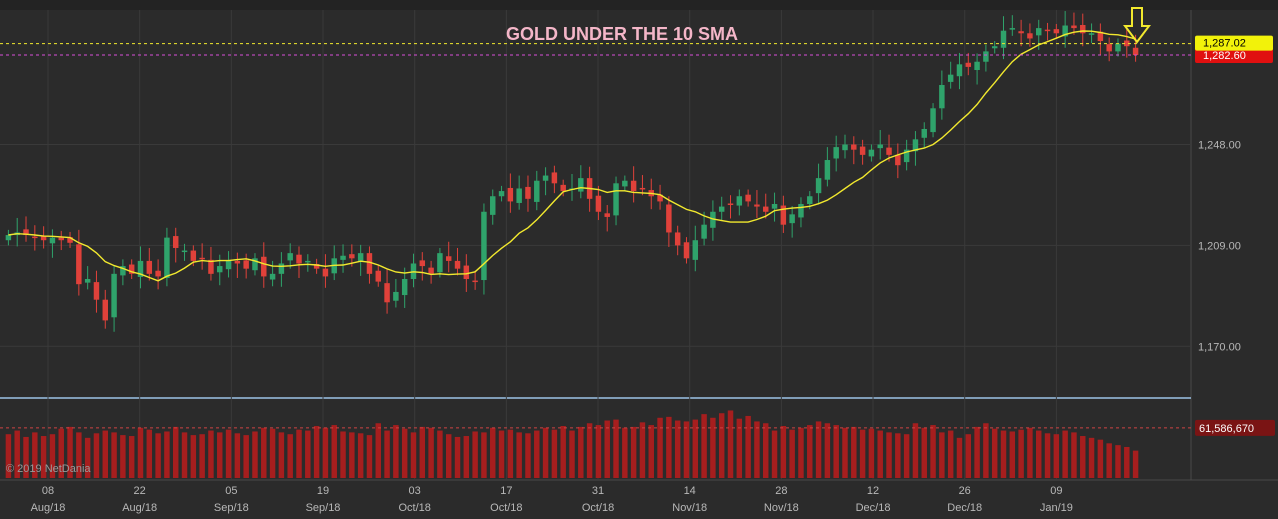 The image size is (1278, 519). Describe the element at coordinates (48, 491) in the screenshot. I see `x-tick-day: 08` at that location.